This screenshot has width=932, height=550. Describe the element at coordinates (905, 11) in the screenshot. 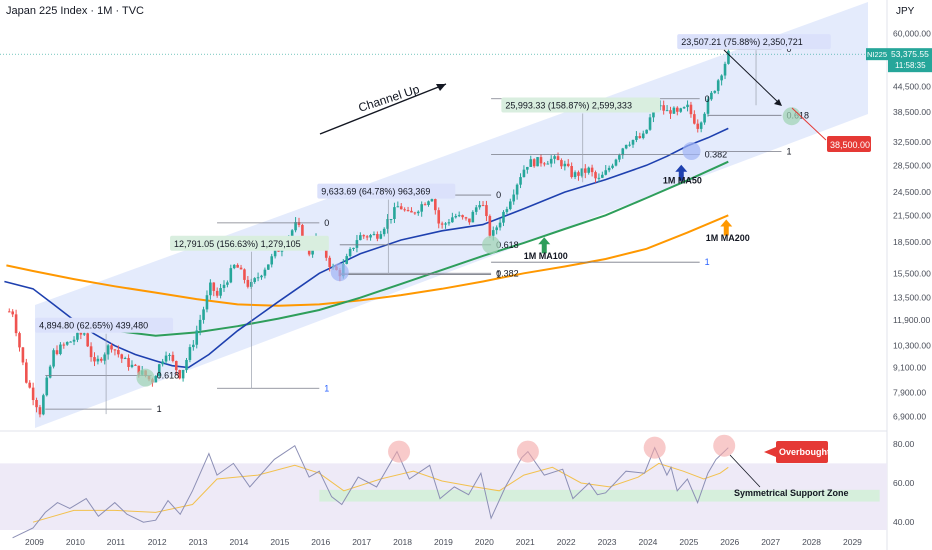

I see `currency-label: JPY` at that location.